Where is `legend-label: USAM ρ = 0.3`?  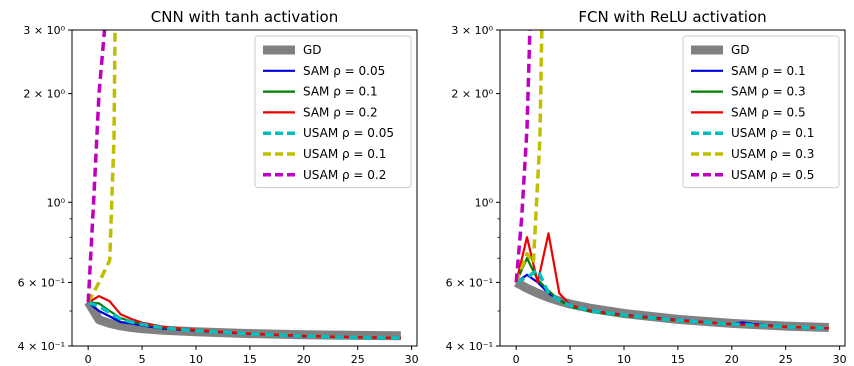
legend-label: USAM ρ = 0.3 is located at coordinates (772, 154).